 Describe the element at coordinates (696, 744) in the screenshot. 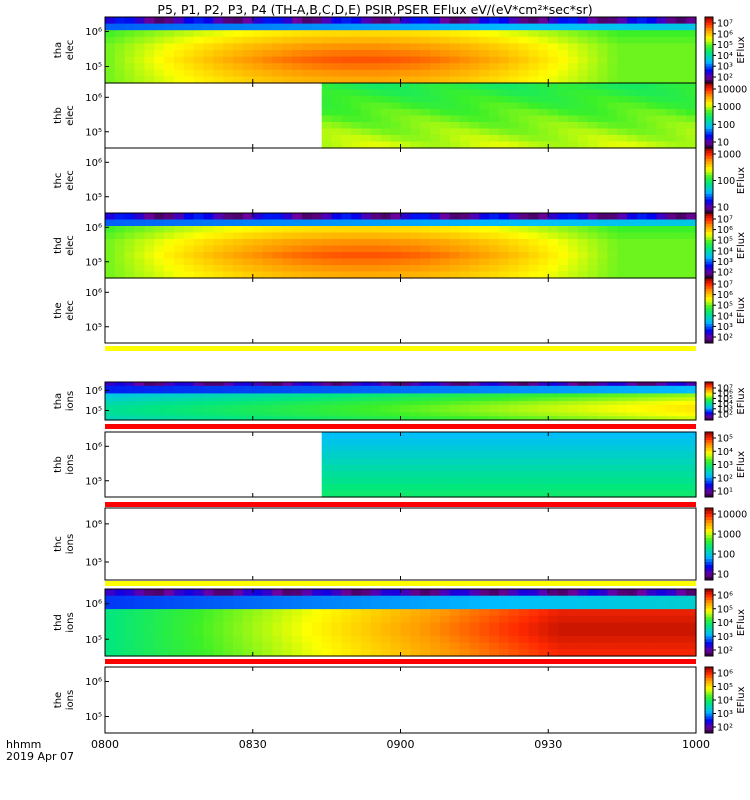

I see `x-tick-label: 1000` at that location.